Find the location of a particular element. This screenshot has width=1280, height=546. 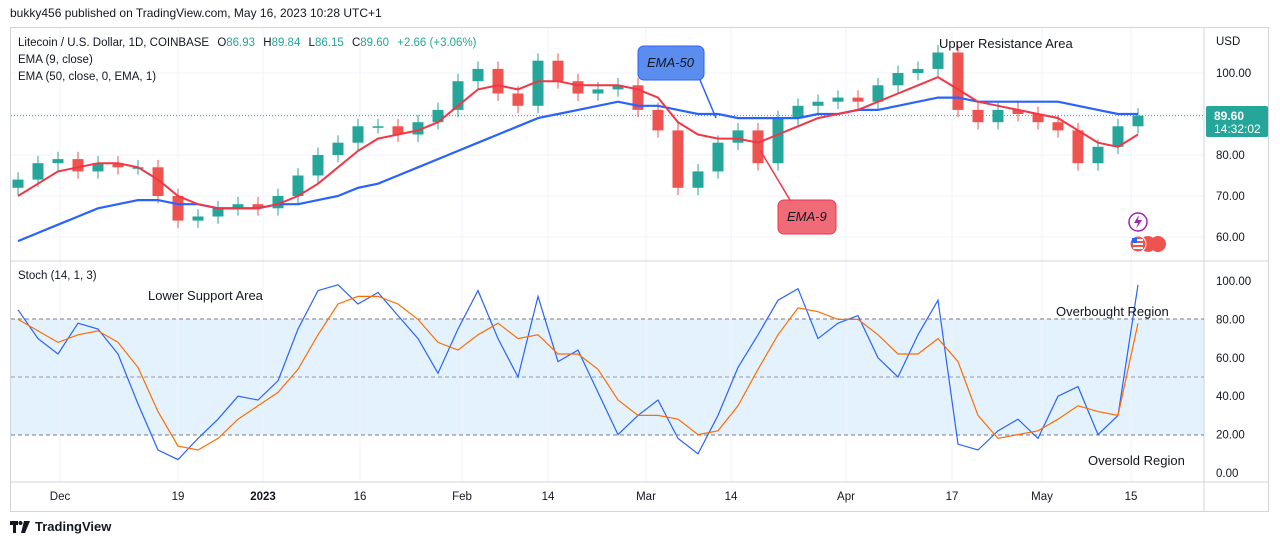

stoch-tick-label: 20.00 is located at coordinates (1230, 436).